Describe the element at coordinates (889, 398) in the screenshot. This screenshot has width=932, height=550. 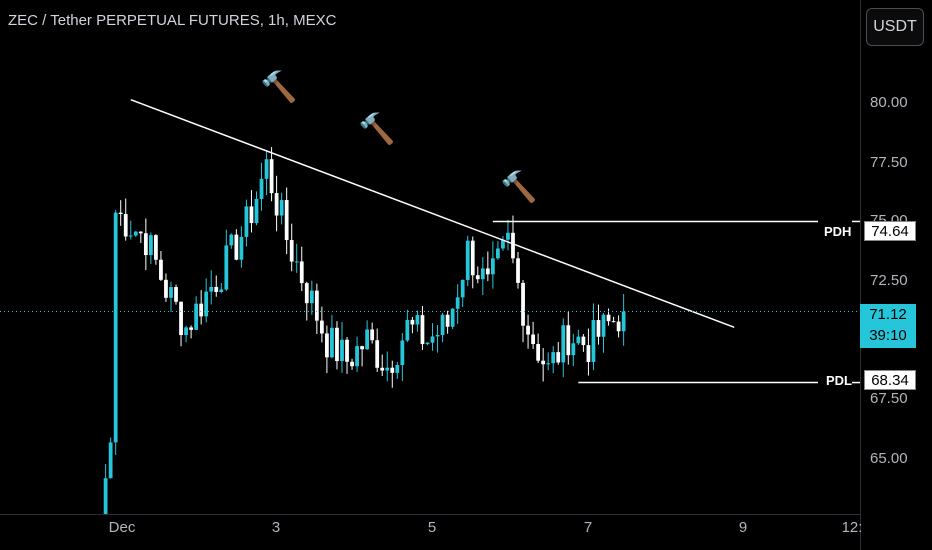
I see `price-tick: 67.50` at that location.